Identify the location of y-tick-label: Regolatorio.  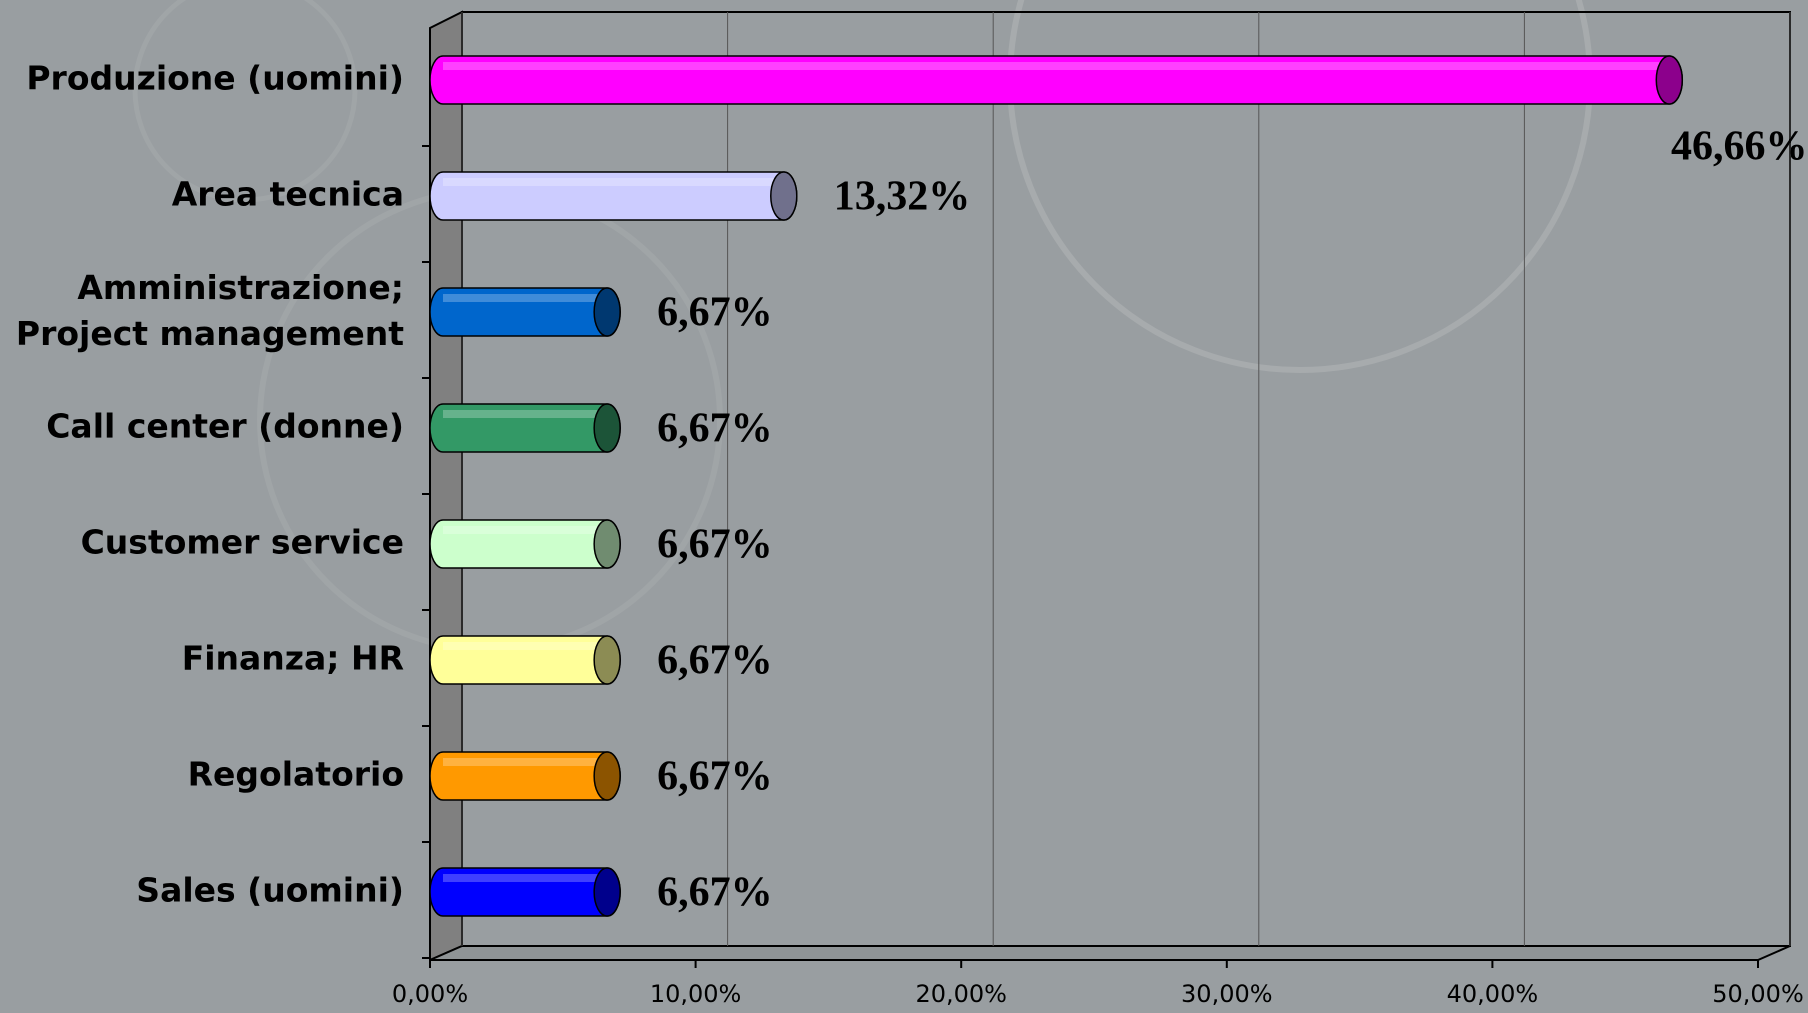
(296, 774).